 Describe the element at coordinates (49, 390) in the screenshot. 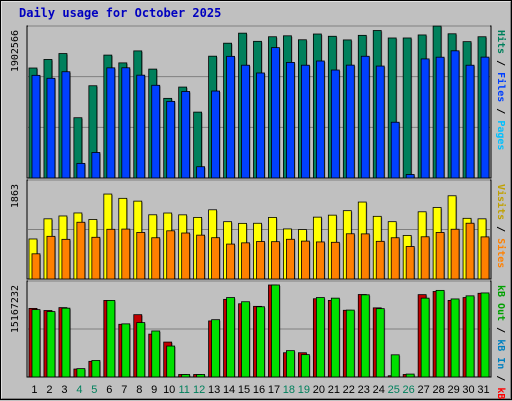

I see `day-label-2: 2` at that location.